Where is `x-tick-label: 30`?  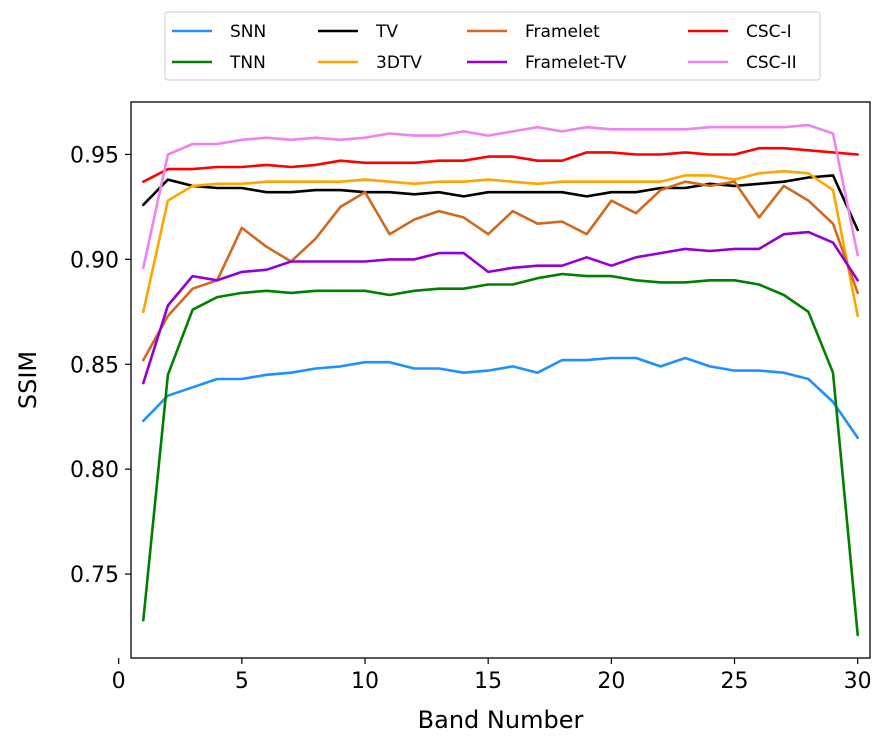
x-tick-label: 30 is located at coordinates (858, 681).